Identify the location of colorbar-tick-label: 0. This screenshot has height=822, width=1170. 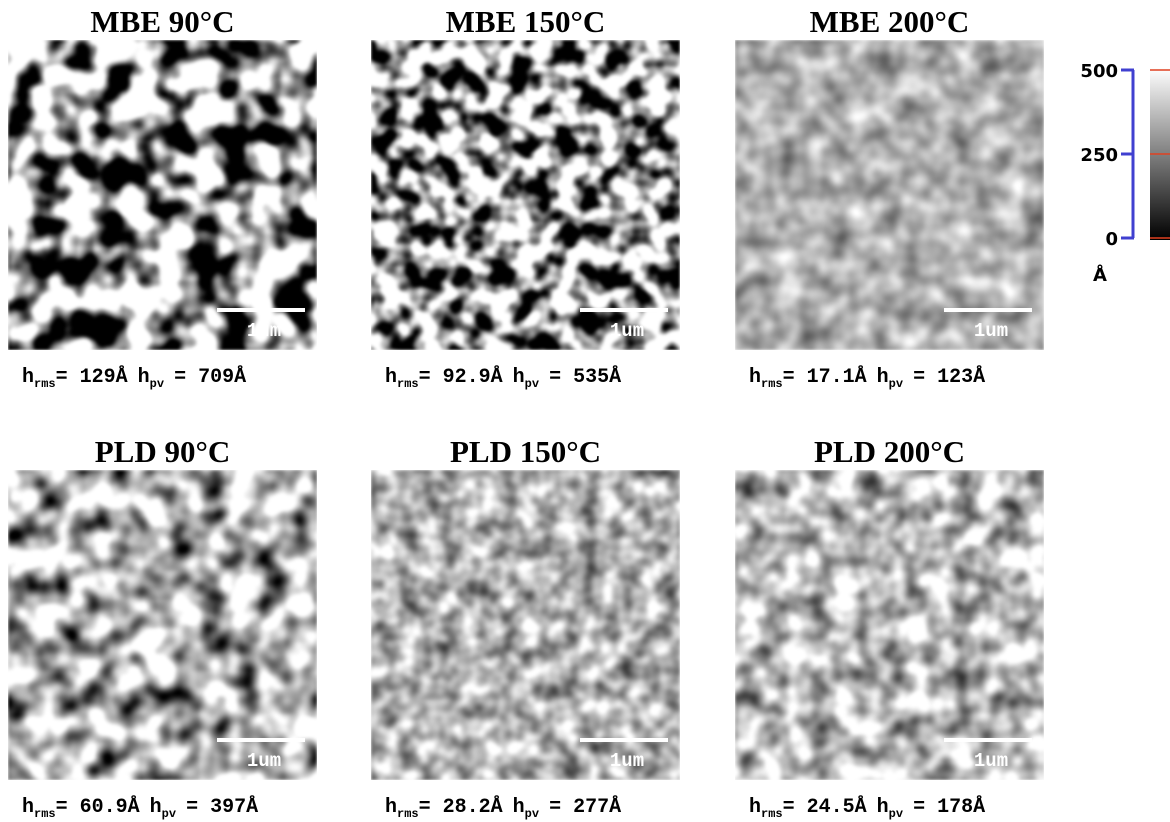
(1111, 239).